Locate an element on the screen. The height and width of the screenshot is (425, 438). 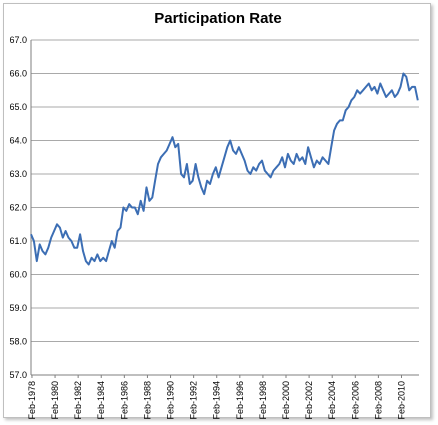
x-tick-label: Feb-1988 is located at coordinates (147, 400).